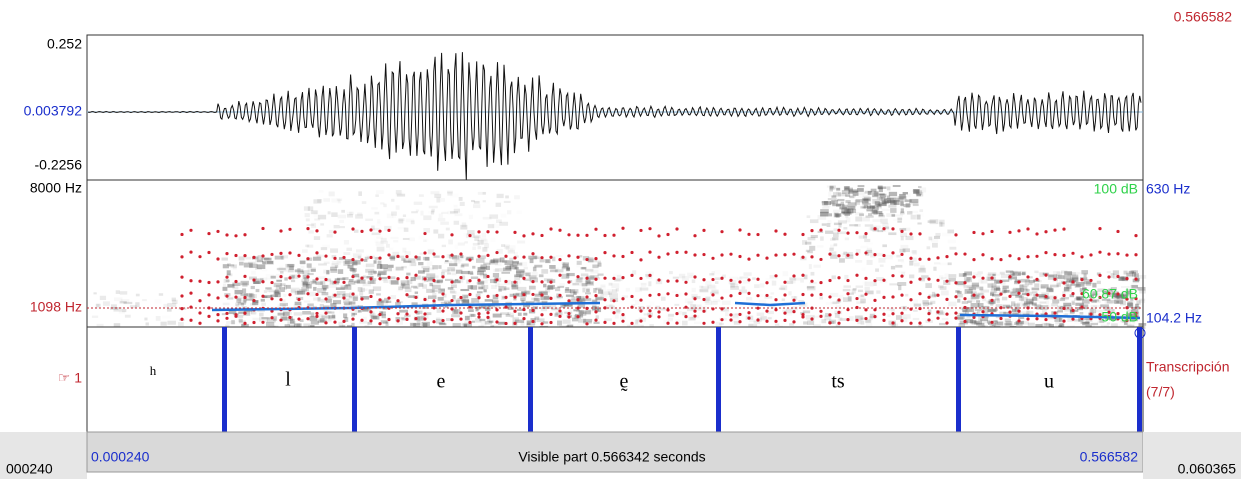 This screenshot has height=479, width=1241. I want to click on visible-bar, so click(615, 452).